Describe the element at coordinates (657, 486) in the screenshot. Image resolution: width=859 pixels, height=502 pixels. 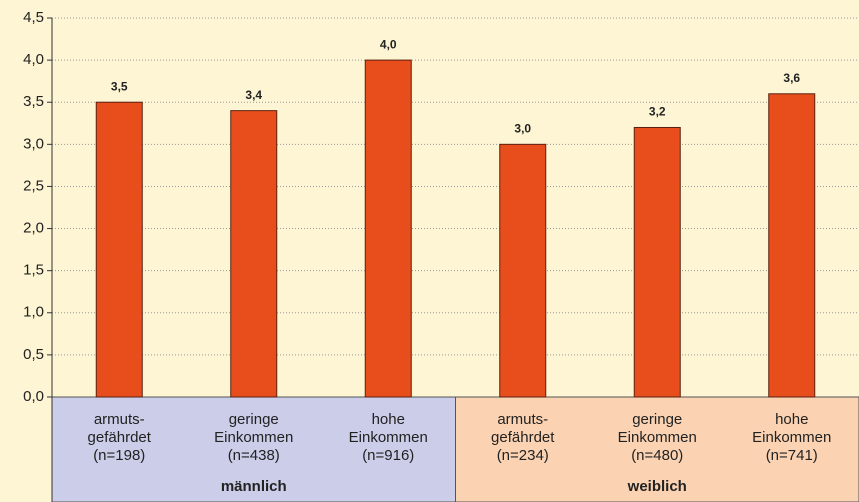
I see `group-label: weiblich` at that location.